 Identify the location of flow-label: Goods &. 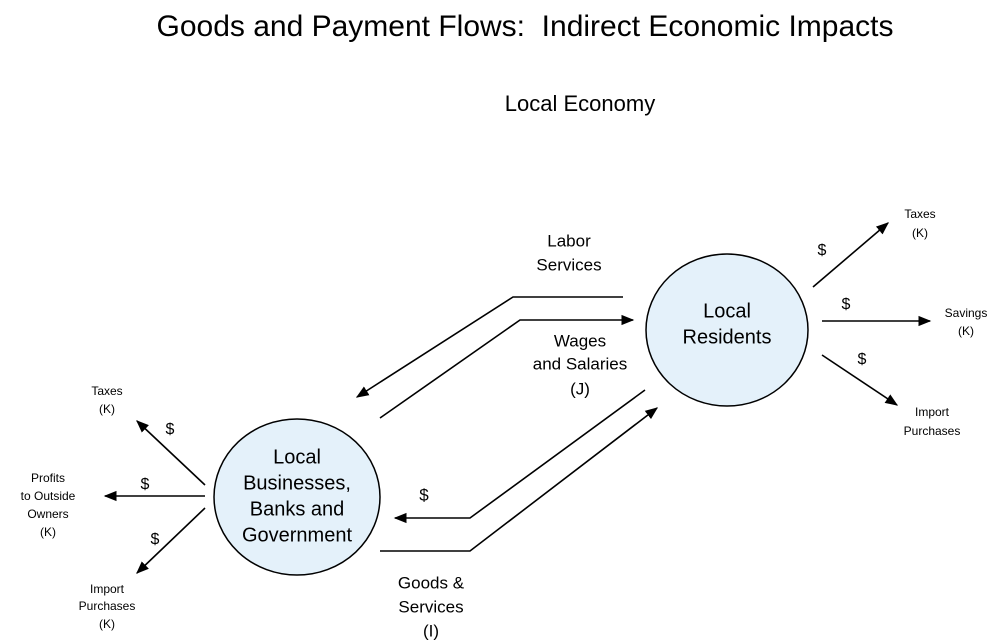
(431, 582).